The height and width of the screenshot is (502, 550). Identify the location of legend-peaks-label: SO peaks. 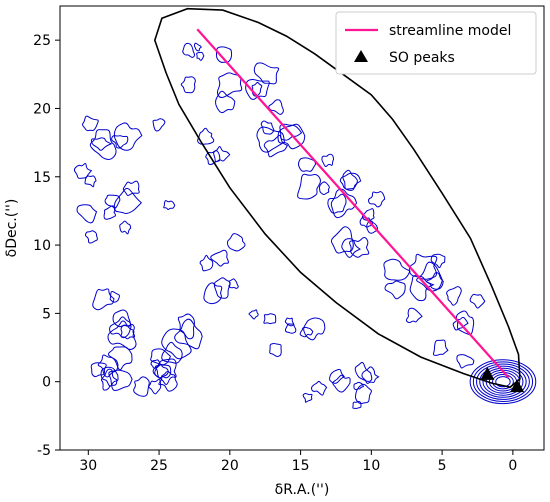
(422, 58).